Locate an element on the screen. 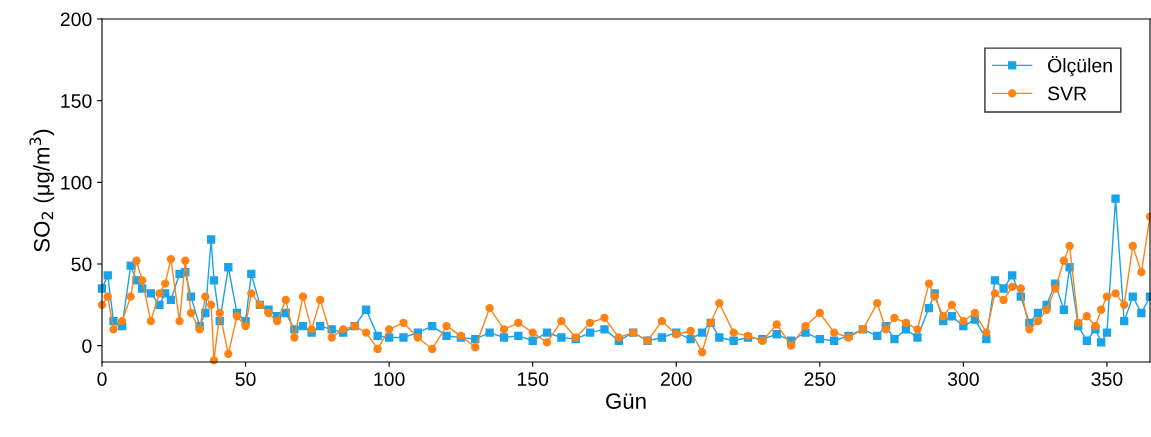  x-tick-label: 250 is located at coordinates (820, 379).